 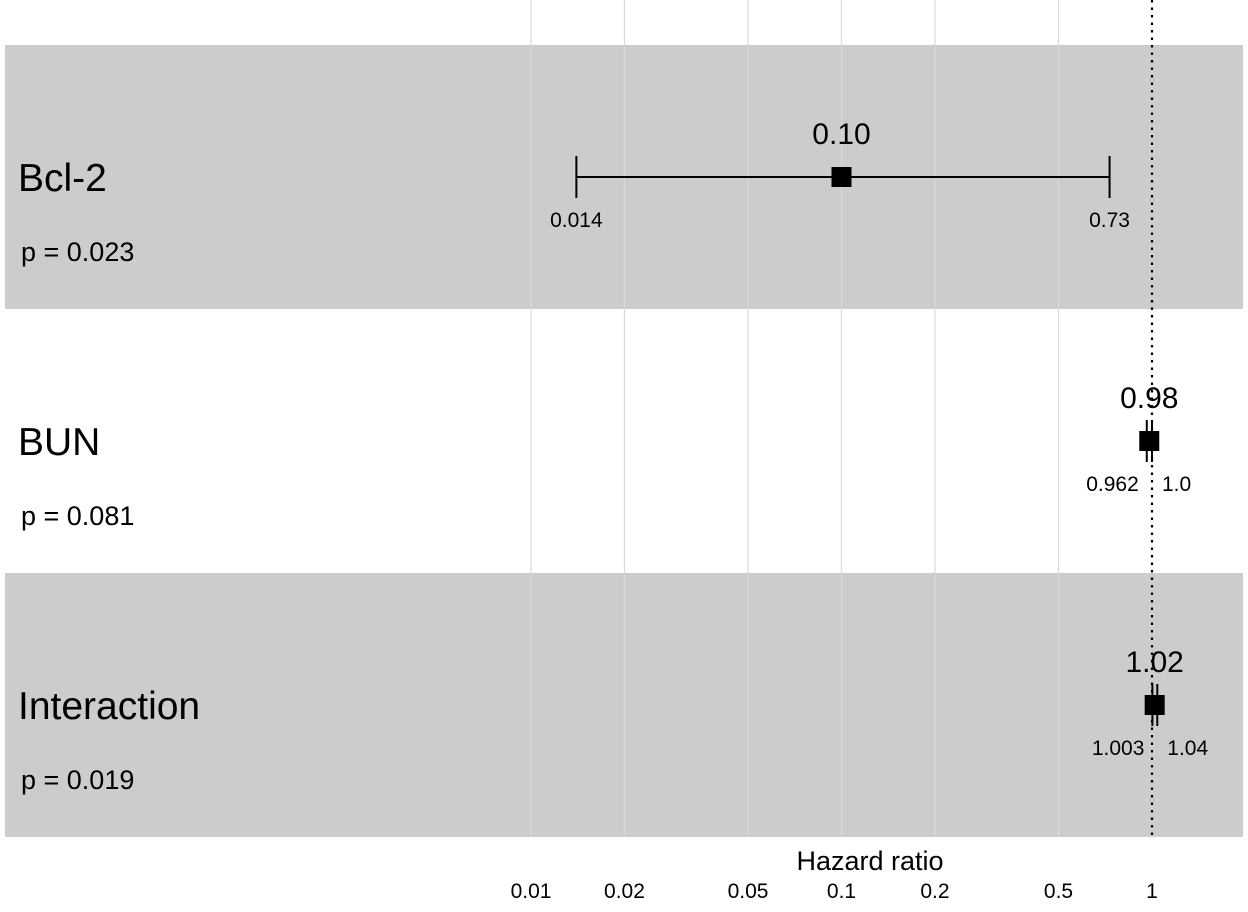 I want to click on row-p-value: p = 0.019, so click(x=77, y=780).